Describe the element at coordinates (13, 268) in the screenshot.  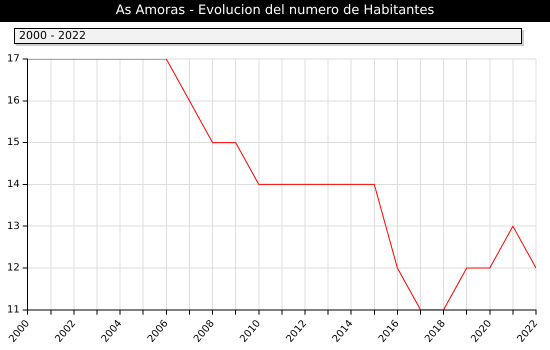
I see `y-tick-label: 12` at that location.